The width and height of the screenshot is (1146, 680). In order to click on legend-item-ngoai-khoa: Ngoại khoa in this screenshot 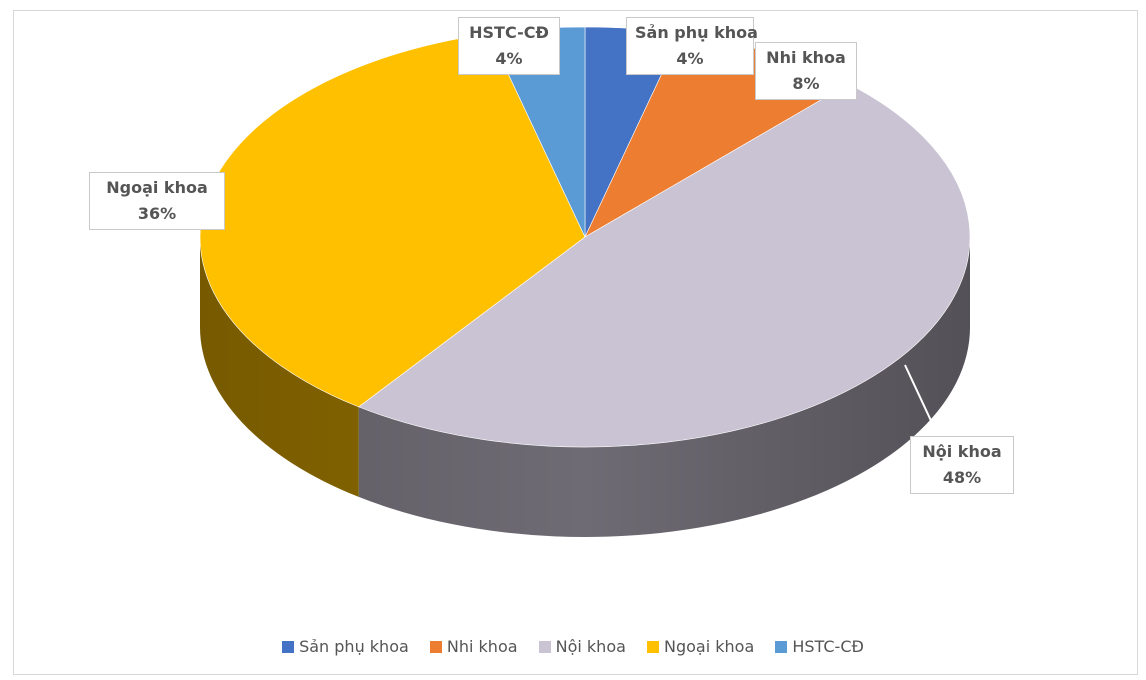, I will do `click(700, 646)`.